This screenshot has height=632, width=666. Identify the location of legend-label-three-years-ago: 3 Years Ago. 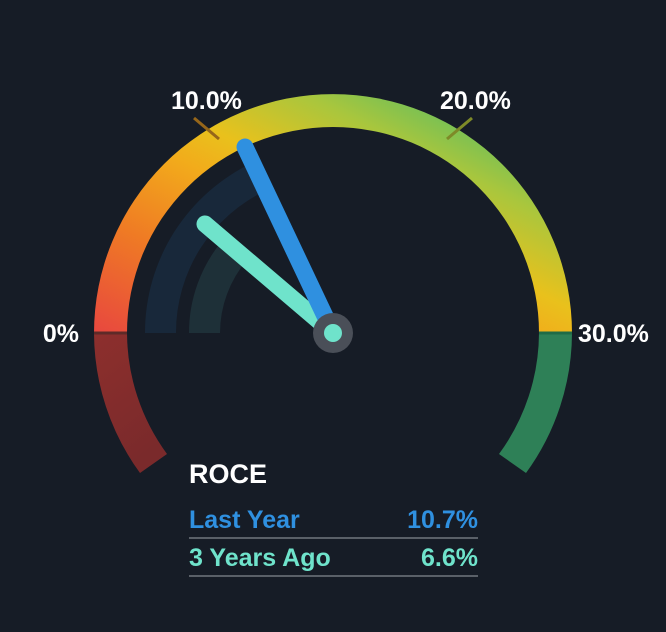
(260, 558).